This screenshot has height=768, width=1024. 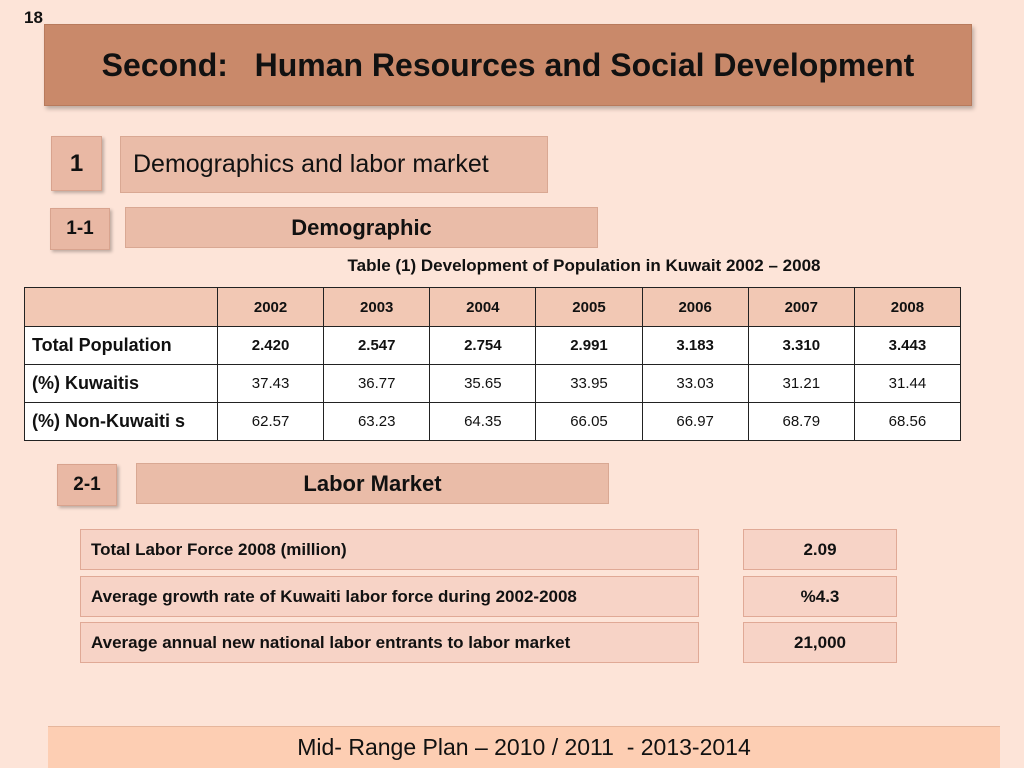 I want to click on table-cell: 62.57, so click(x=270, y=421).